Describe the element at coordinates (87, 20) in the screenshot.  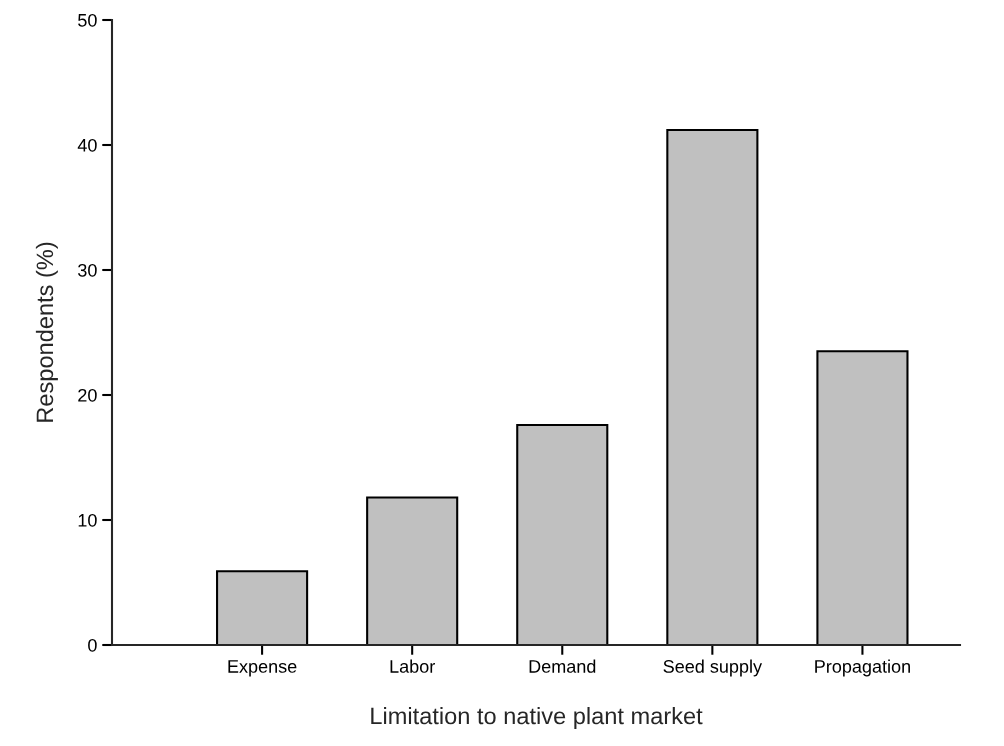
I see `y-tick-label: 50` at that location.